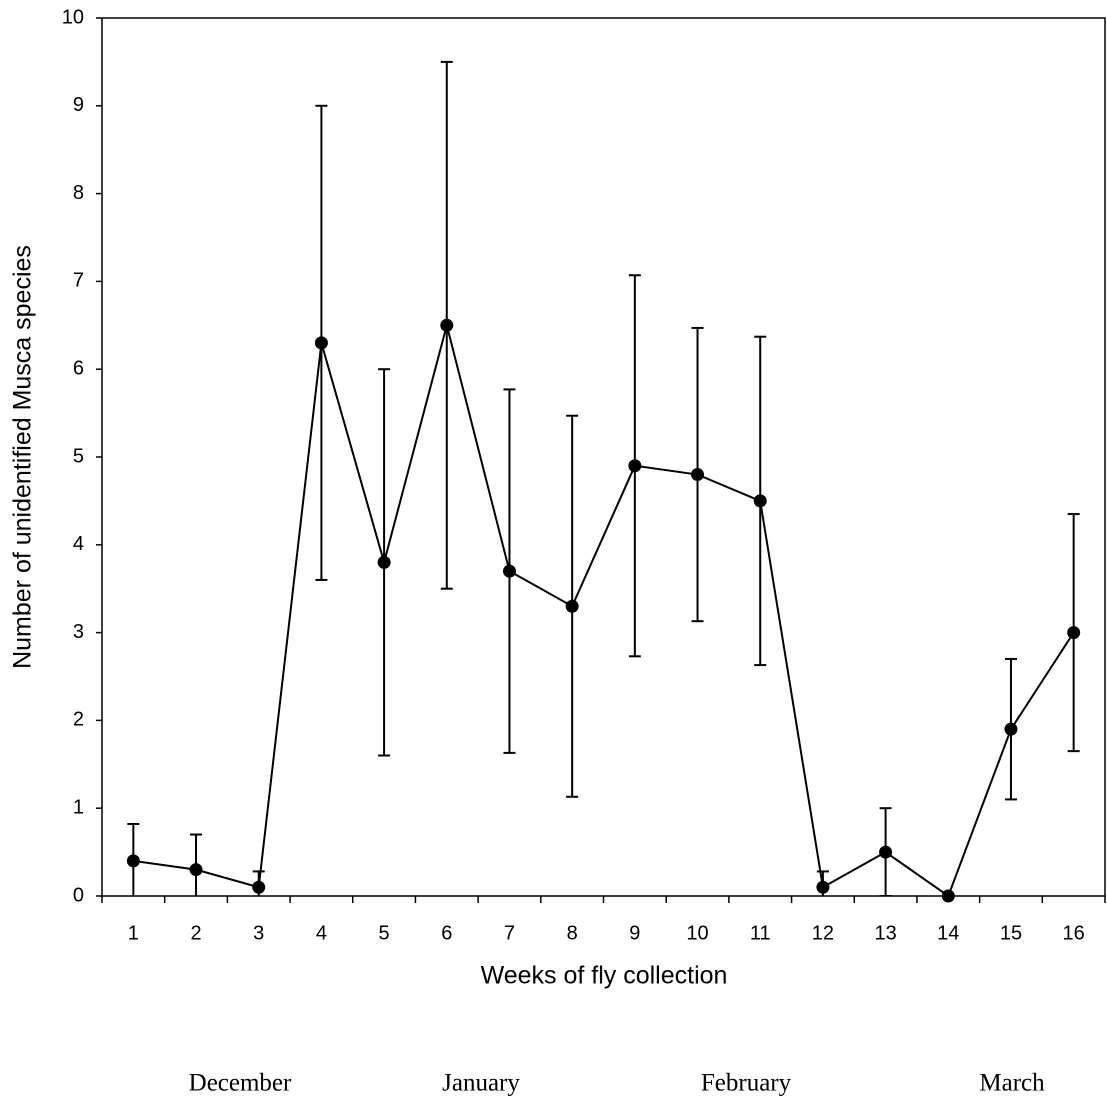 The image size is (1107, 1104). What do you see at coordinates (760, 933) in the screenshot?
I see `x-tick-label: 11` at bounding box center [760, 933].